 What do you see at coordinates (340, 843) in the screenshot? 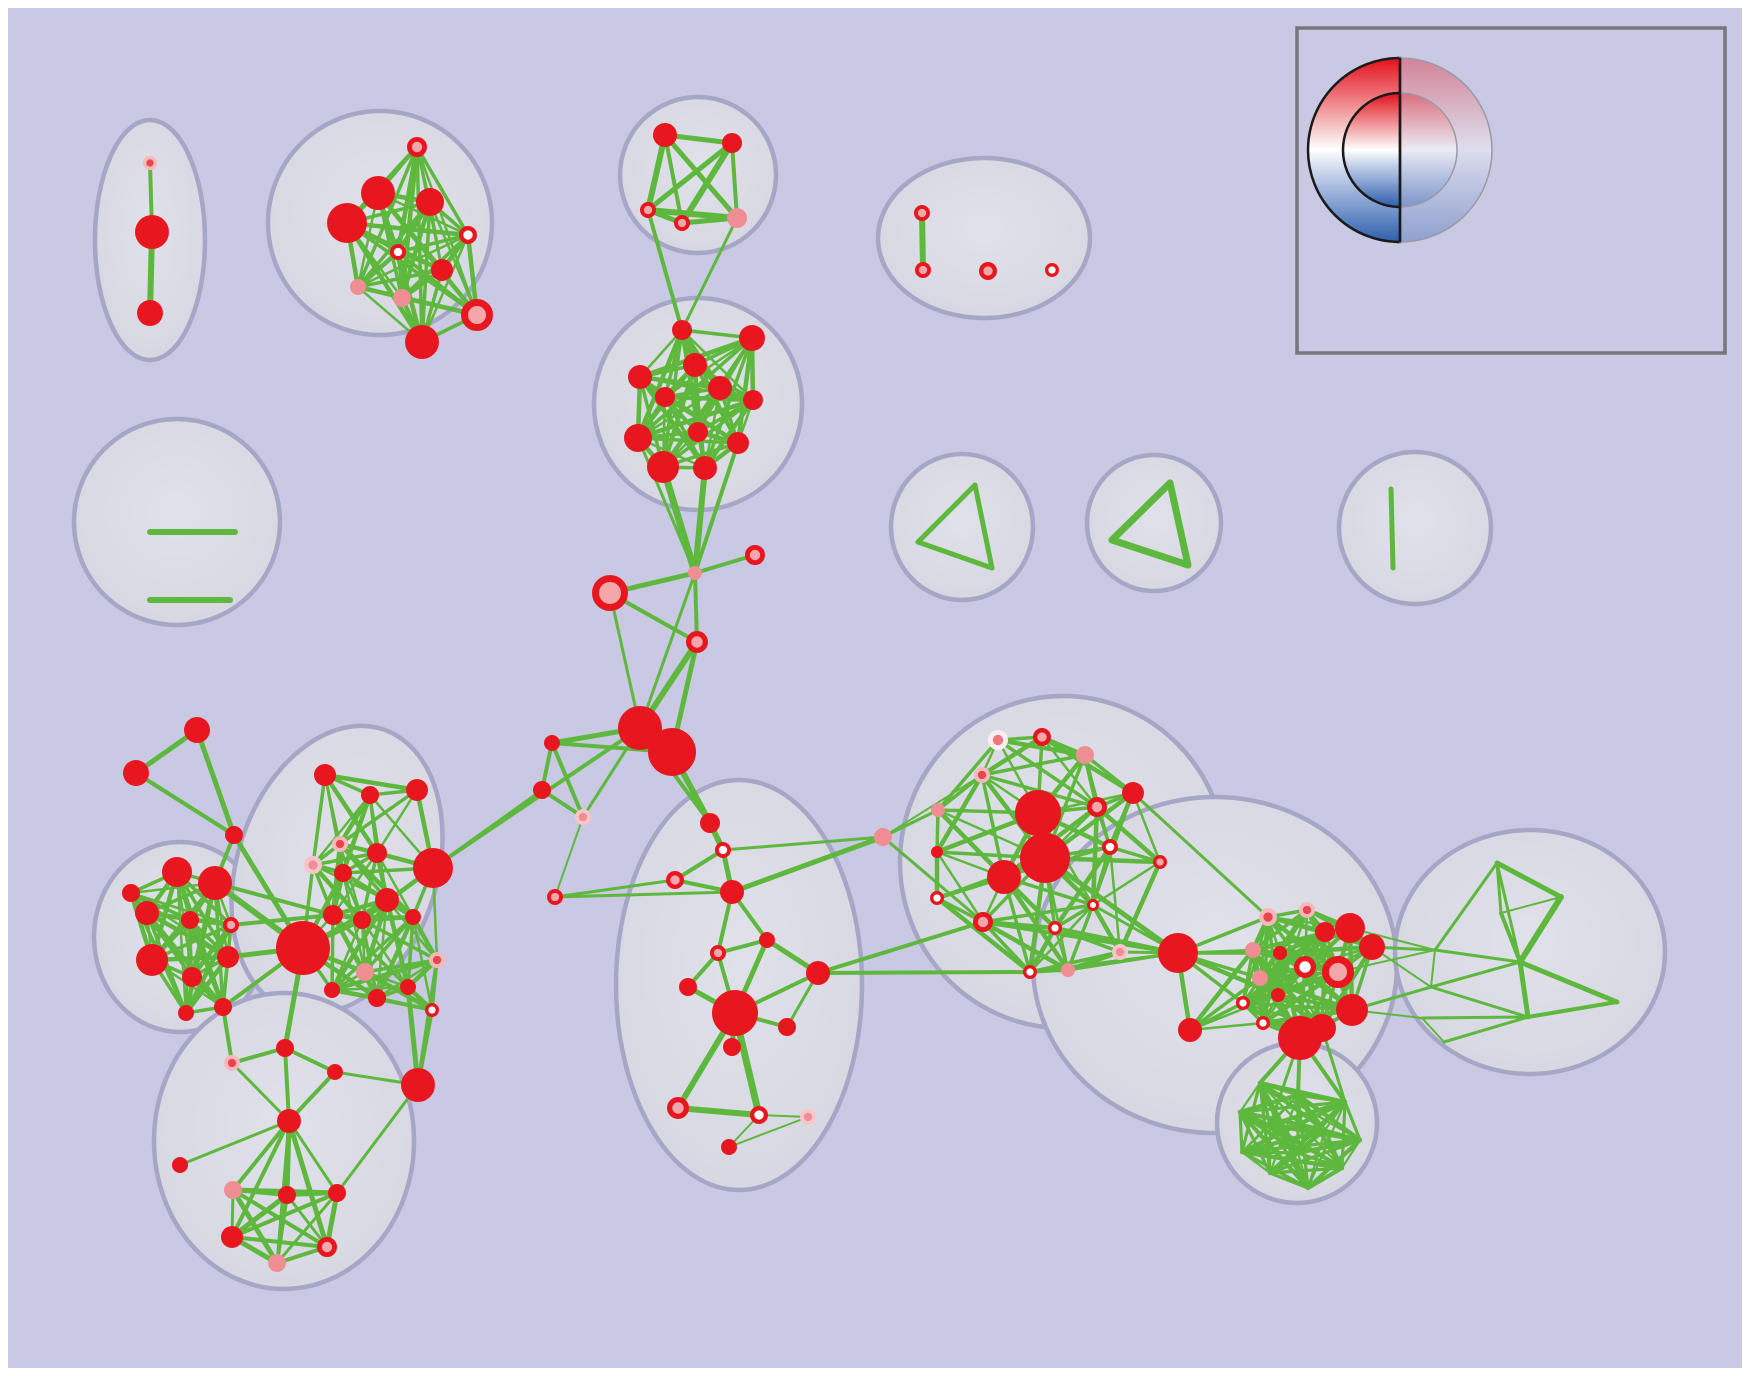
I see `node-rr4` at bounding box center [340, 843].